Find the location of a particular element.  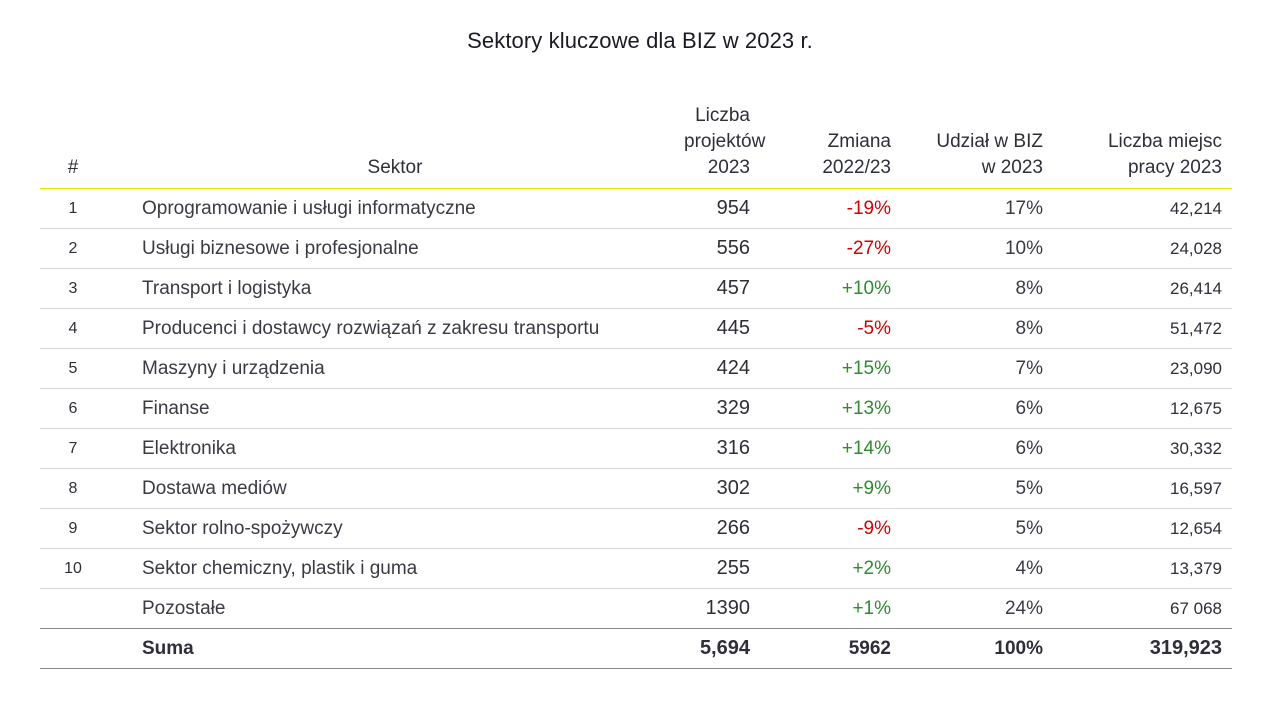

header-share-line1: Udział w BIZ is located at coordinates (989, 141).